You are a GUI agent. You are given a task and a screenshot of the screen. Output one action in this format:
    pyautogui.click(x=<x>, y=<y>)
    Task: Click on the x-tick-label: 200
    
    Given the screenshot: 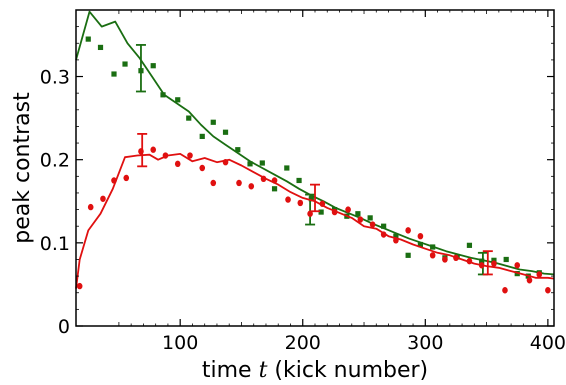 What is the action you would take?
    pyautogui.click(x=303, y=343)
    